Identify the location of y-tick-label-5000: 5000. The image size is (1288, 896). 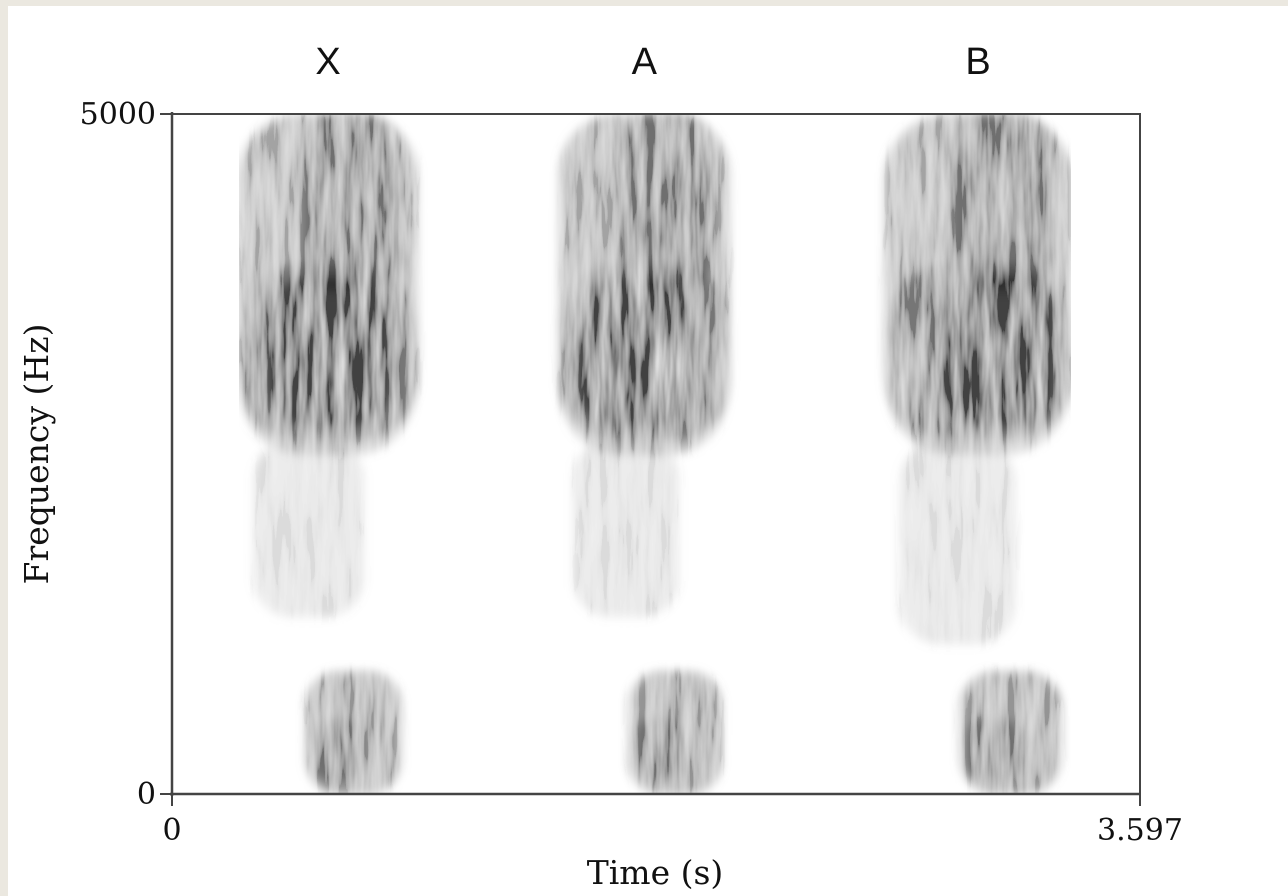
(118, 114).